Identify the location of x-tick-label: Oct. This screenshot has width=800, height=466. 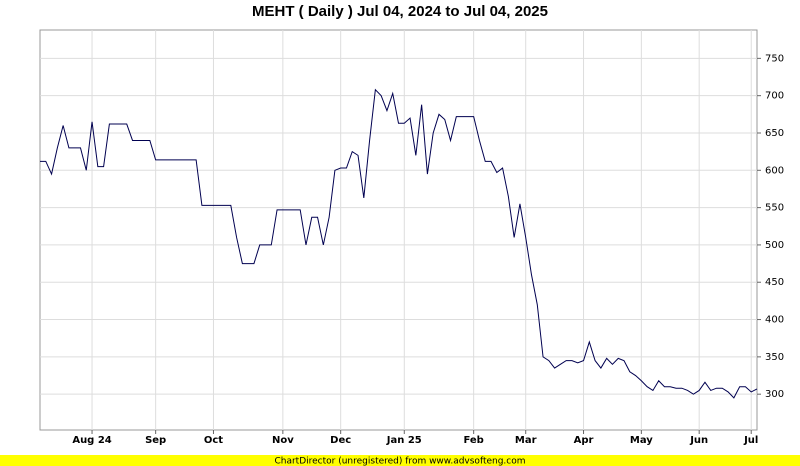
(213, 440).